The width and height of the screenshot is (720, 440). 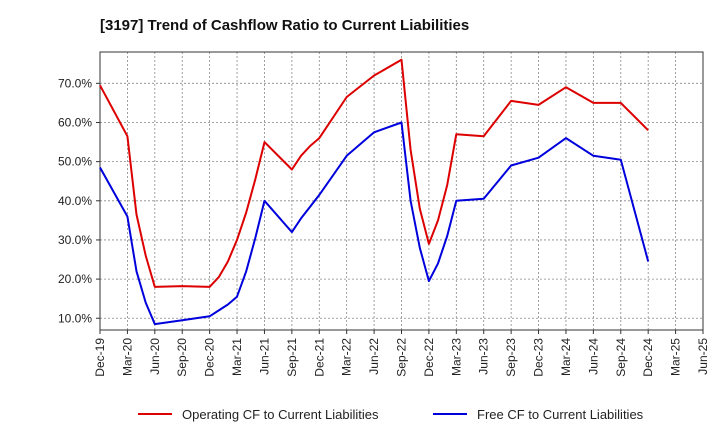 I want to click on x-tick-label: Dec-19, so click(x=100, y=357).